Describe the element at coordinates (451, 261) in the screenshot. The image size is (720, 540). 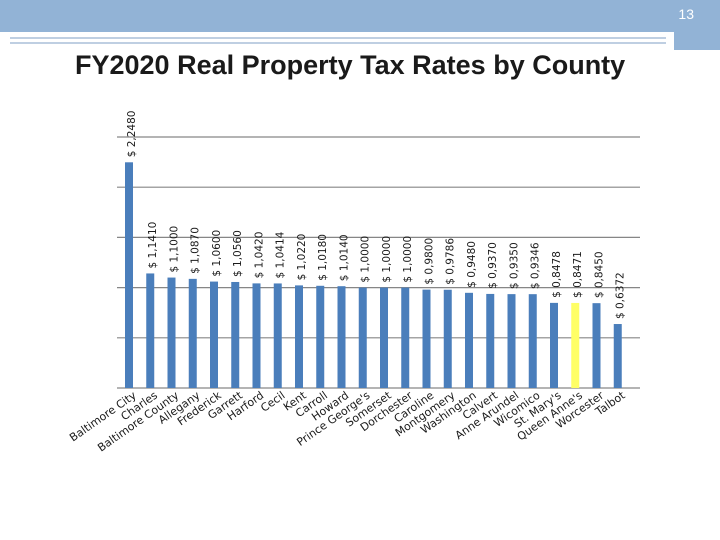
I see `bar-value-label: $ 0,9786` at that location.